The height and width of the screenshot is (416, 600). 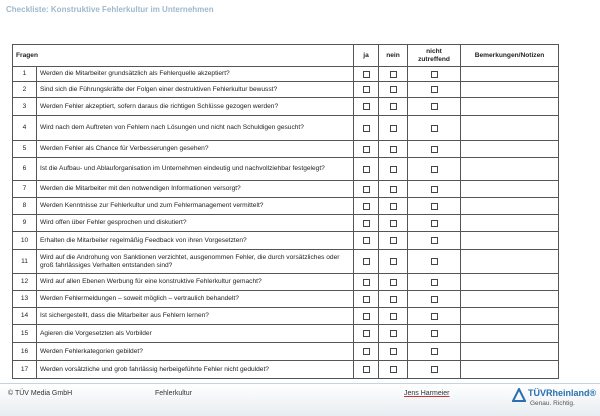 What do you see at coordinates (25, 352) in the screenshot?
I see `row-number: 16` at bounding box center [25, 352].